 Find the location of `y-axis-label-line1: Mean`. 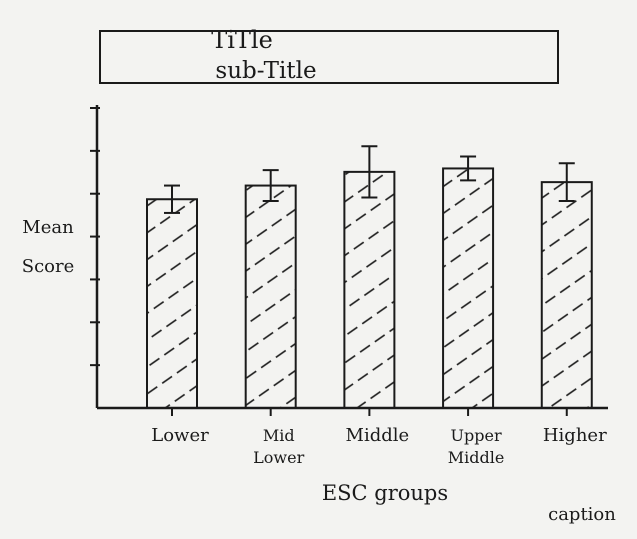

y-axis-label-line1: Mean is located at coordinates (48, 227).